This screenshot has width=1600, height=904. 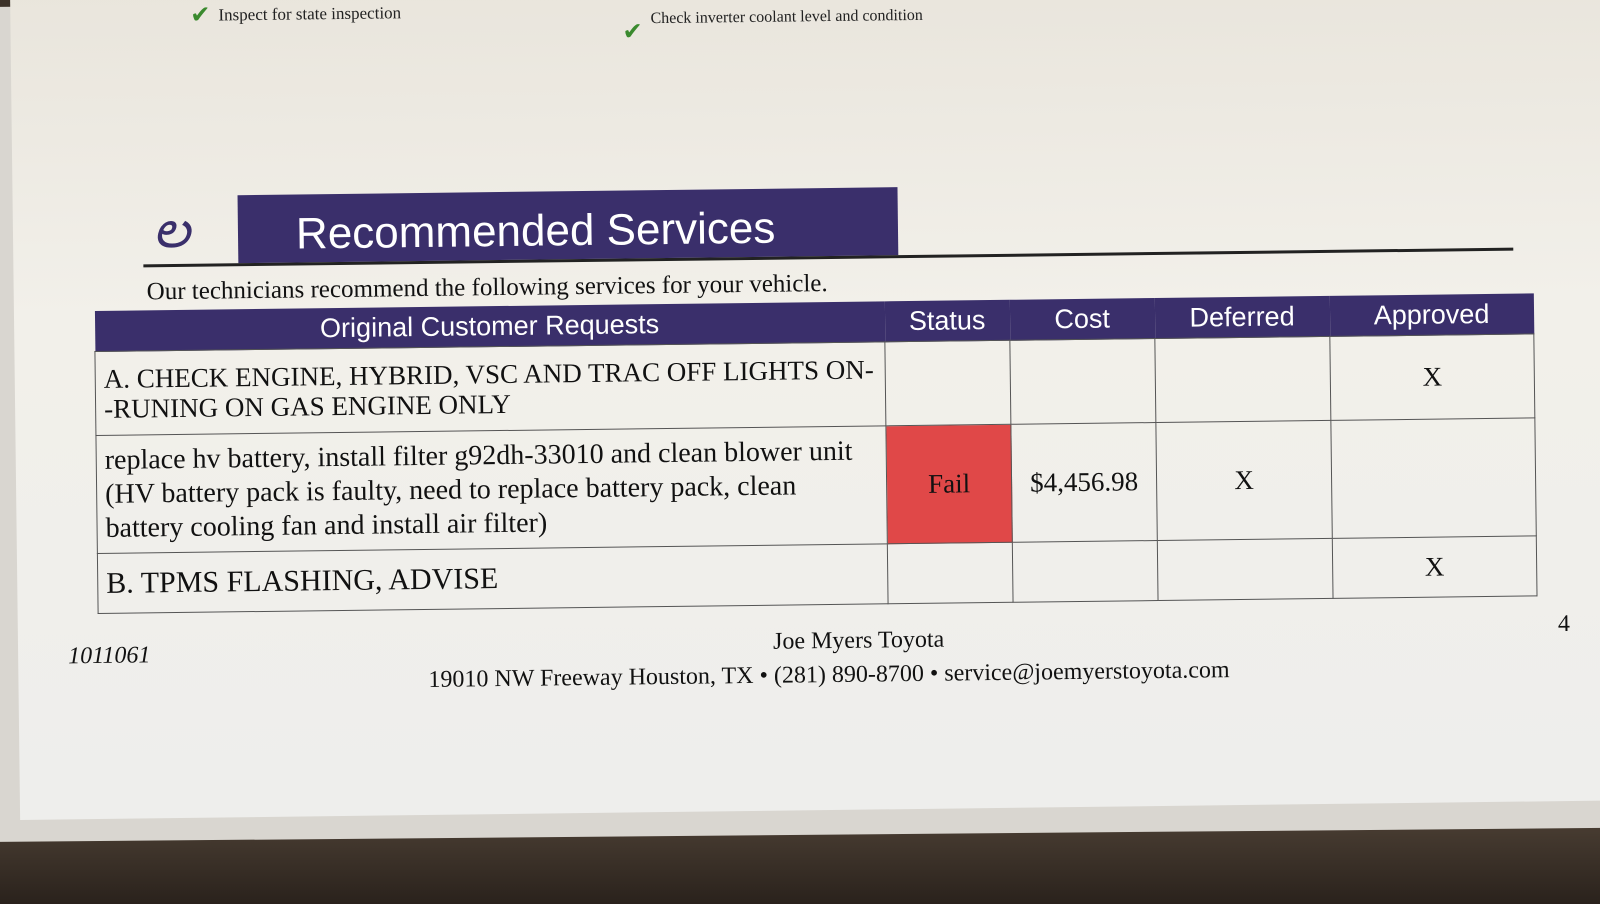 What do you see at coordinates (1431, 315) in the screenshot?
I see `header-approved: Approved` at bounding box center [1431, 315].